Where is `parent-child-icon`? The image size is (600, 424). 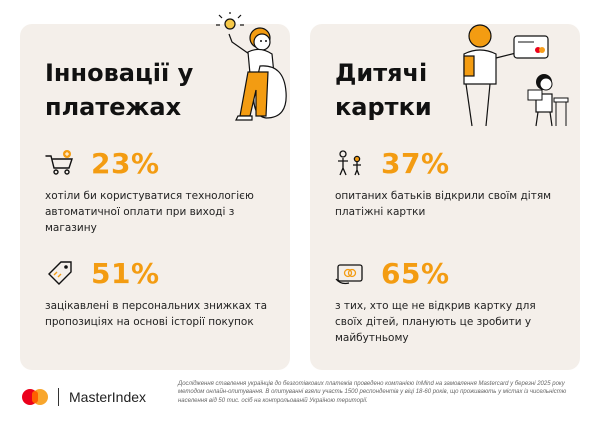
parent-child-icon is located at coordinates (350, 163).